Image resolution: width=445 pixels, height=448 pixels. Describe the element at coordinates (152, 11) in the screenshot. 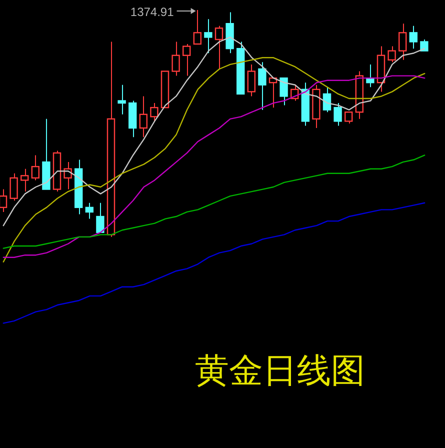

I see `annotation: 1374.91` at that location.